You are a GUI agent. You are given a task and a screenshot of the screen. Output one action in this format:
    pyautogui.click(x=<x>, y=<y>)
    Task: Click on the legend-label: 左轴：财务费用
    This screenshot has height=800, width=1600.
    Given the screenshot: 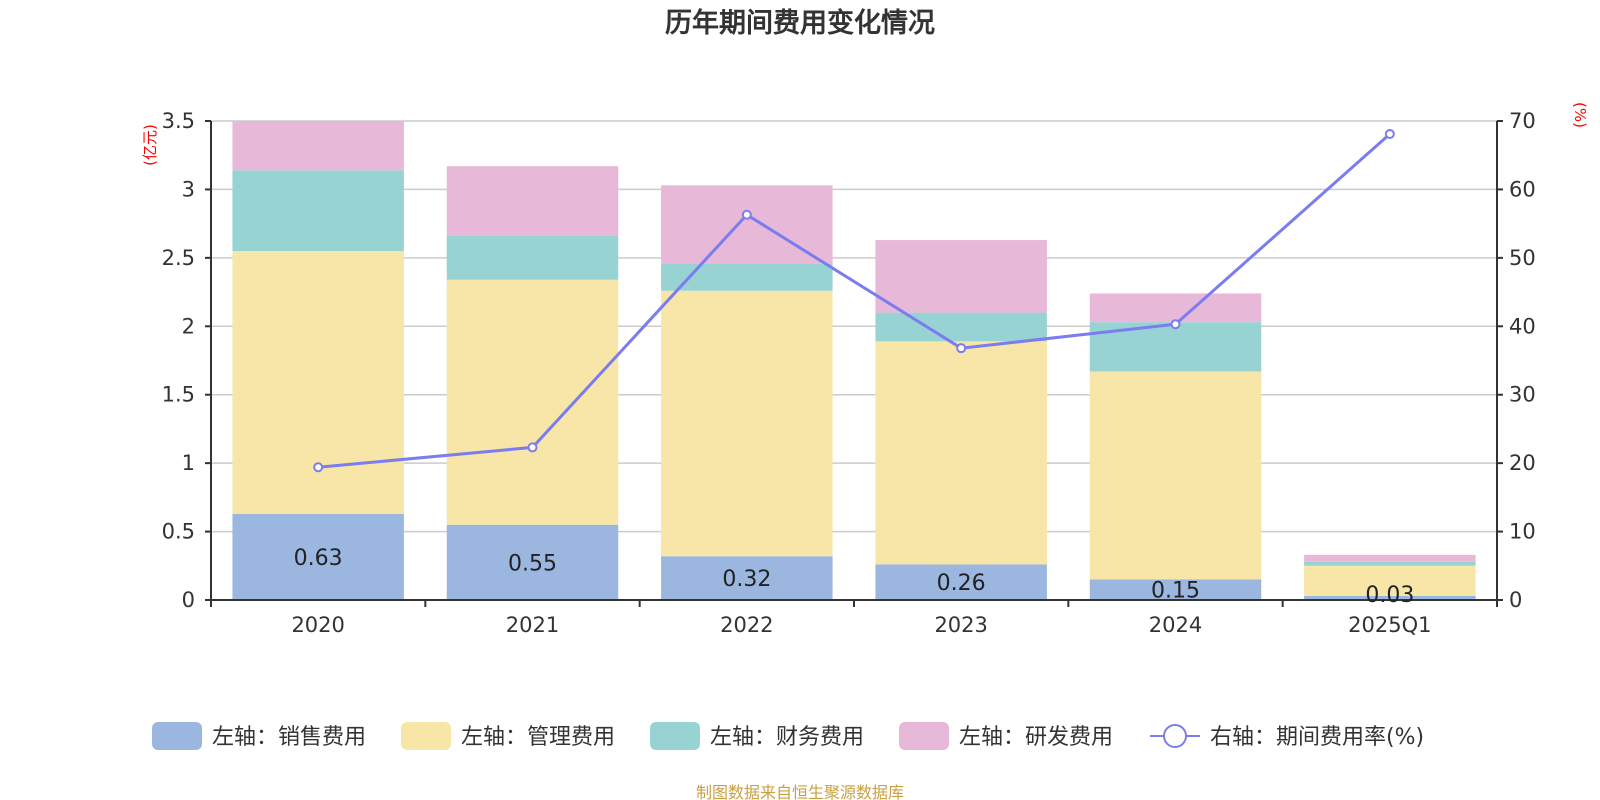 What is the action you would take?
    pyautogui.click(x=787, y=737)
    